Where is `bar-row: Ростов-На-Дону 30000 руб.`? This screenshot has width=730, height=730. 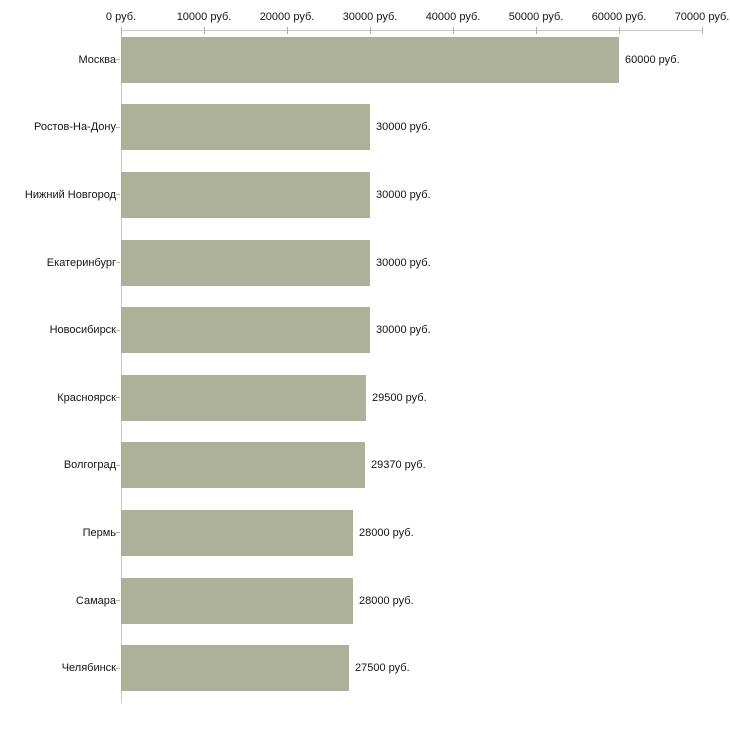
bar-row: Ростов-На-Дону 30000 руб. is located at coordinates (365, 128).